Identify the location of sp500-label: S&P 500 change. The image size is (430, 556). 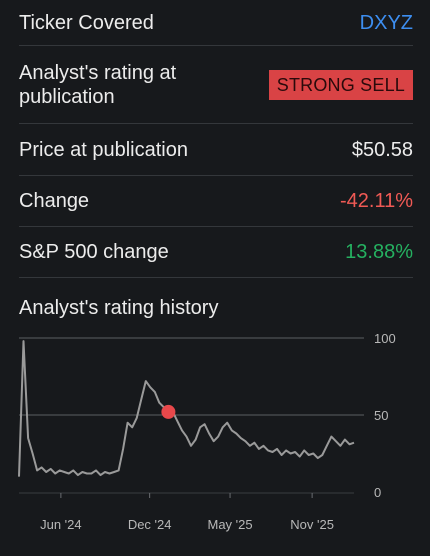
(94, 252).